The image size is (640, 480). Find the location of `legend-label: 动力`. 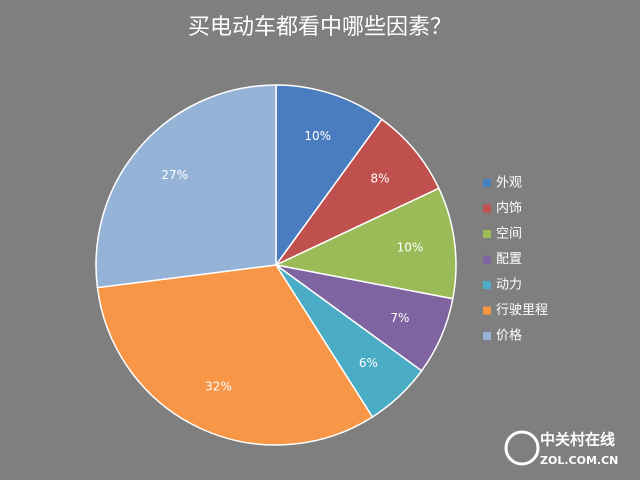

legend-label: 动力 is located at coordinates (509, 285).